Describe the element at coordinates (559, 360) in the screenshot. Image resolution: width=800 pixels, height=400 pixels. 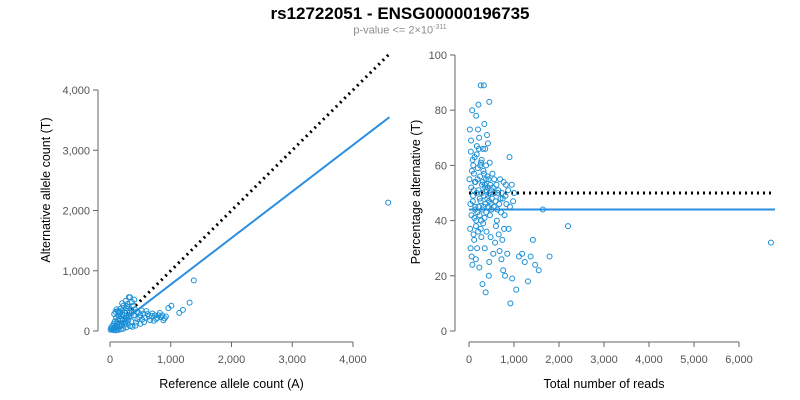
I see `right-x-tick-label: 2,000` at that location.